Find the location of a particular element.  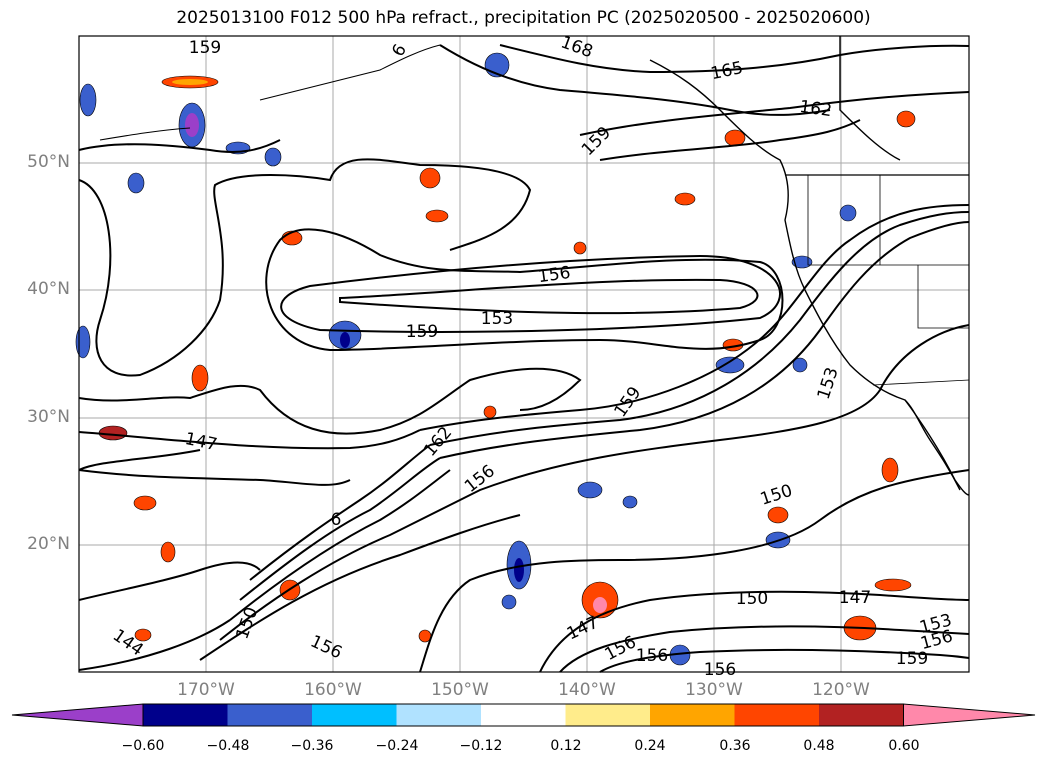

lon-label-120w: 120°W is located at coordinates (841, 690).